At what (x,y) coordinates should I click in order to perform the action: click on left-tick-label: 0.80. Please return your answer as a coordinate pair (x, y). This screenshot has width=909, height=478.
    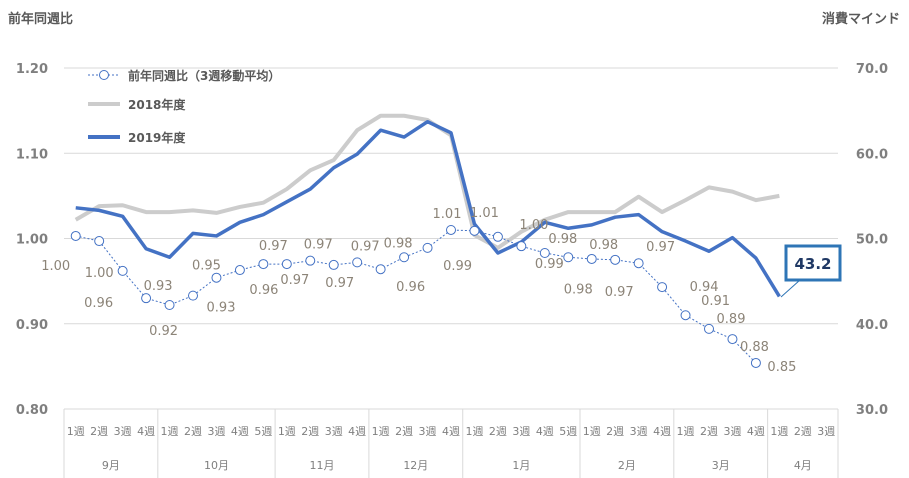
    Looking at the image, I should click on (32, 410).